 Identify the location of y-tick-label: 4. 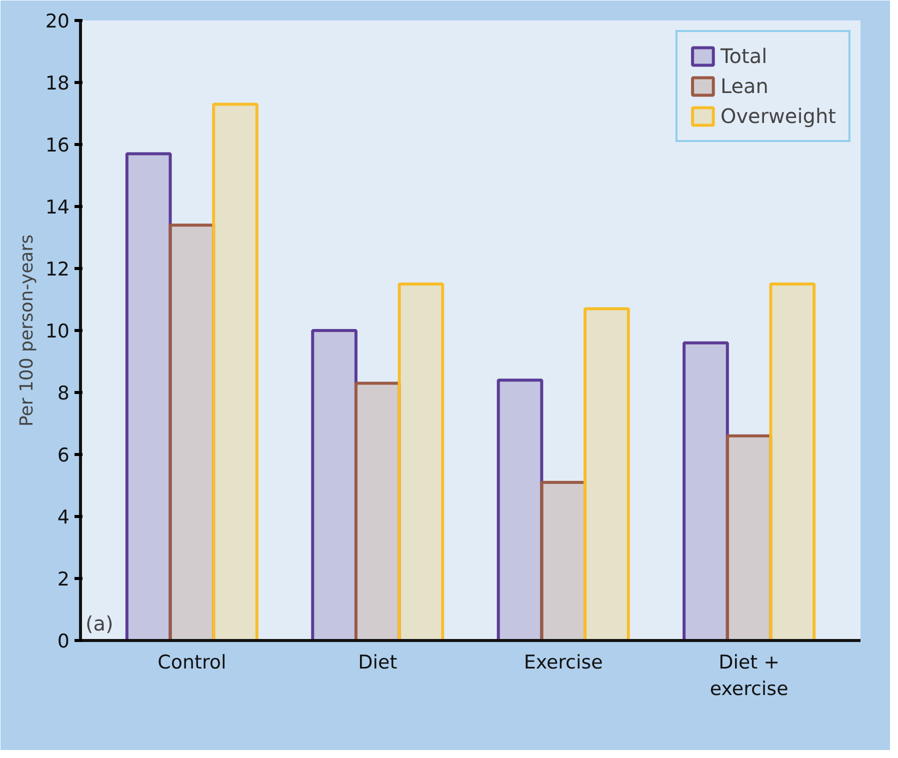
(63, 517).